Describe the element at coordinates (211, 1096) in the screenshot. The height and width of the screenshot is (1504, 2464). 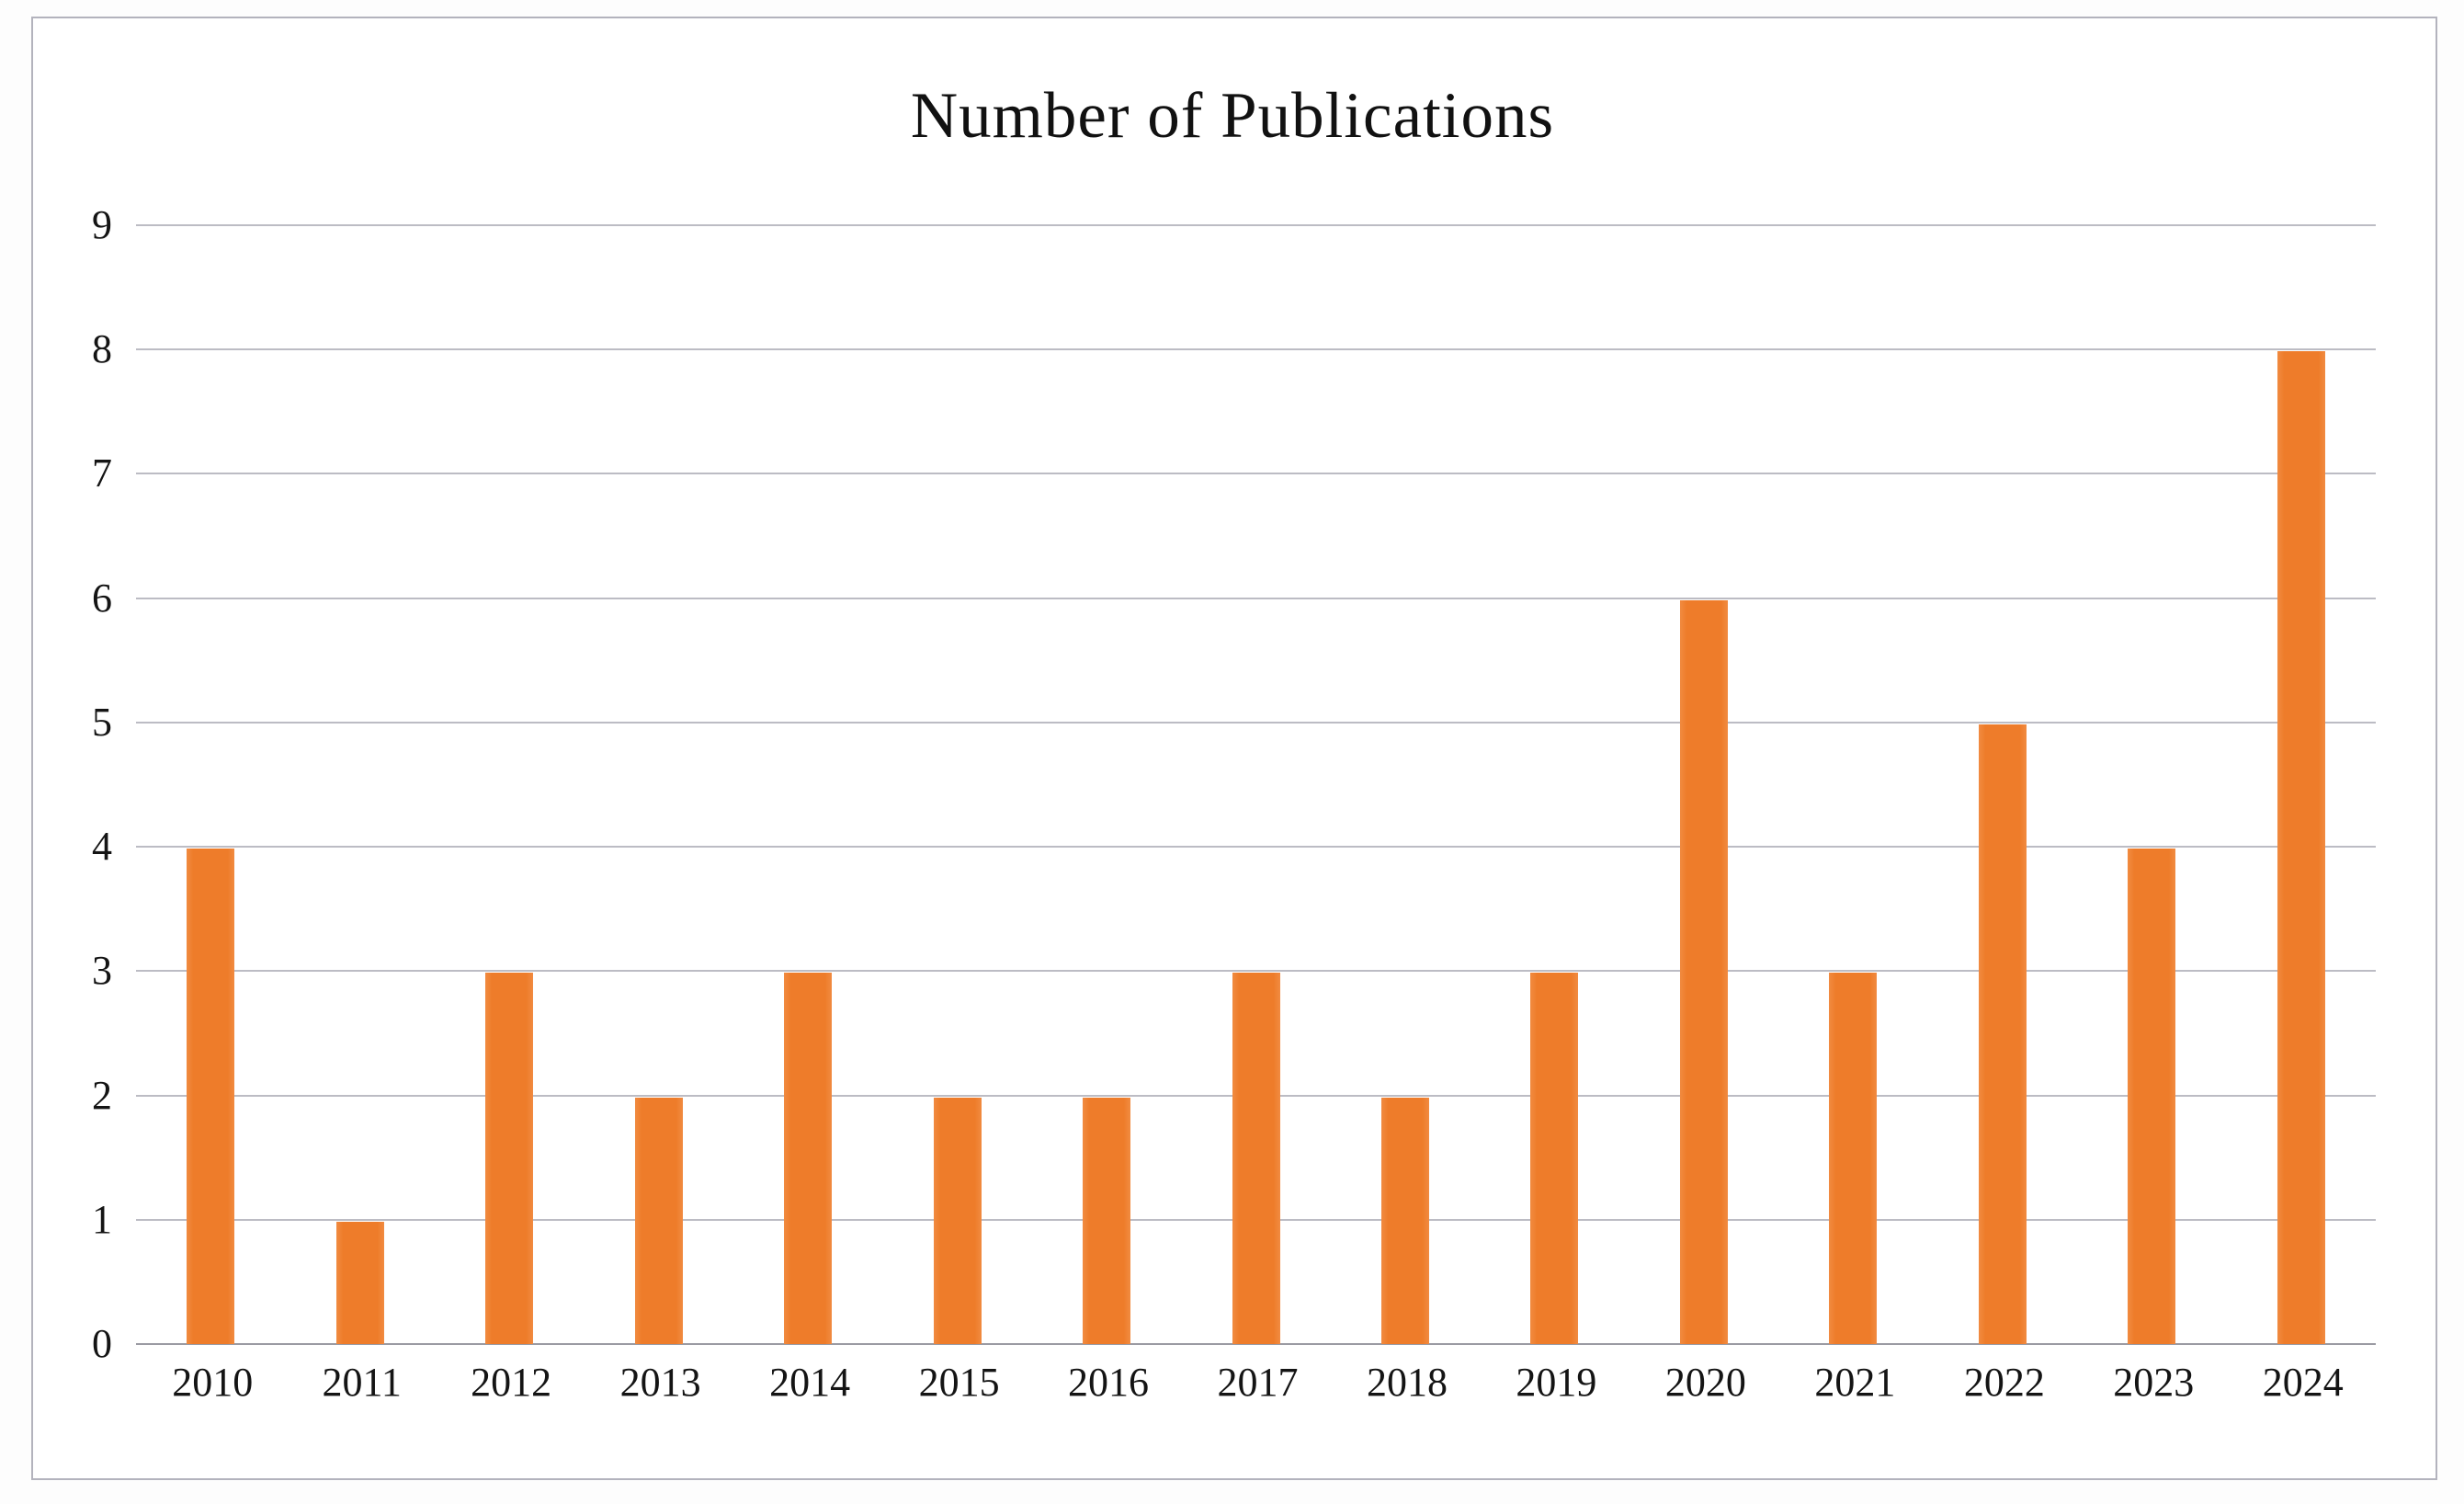
I see `bar-2010` at that location.